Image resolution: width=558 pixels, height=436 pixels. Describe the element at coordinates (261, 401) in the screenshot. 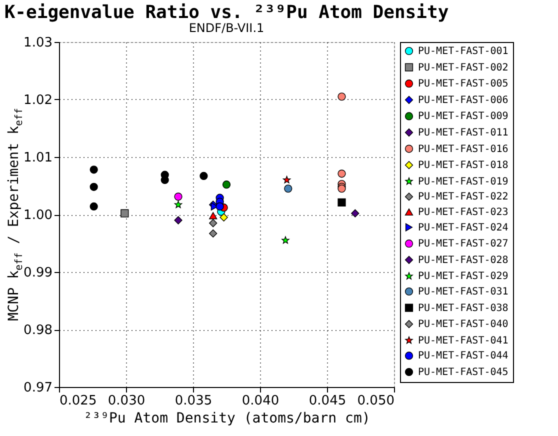

I see `x-tick-label: 0.040` at that location.